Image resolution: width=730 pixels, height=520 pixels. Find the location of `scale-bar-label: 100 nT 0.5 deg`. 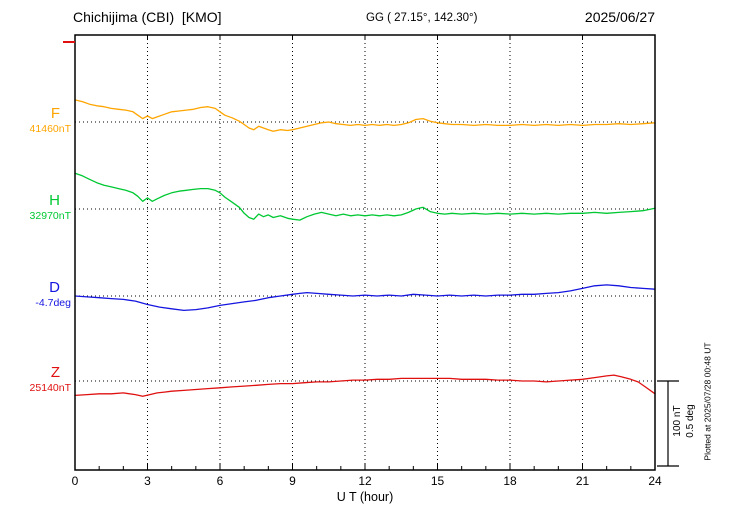

scale-bar-label: 100 nT 0.5 deg is located at coordinates (685, 421).